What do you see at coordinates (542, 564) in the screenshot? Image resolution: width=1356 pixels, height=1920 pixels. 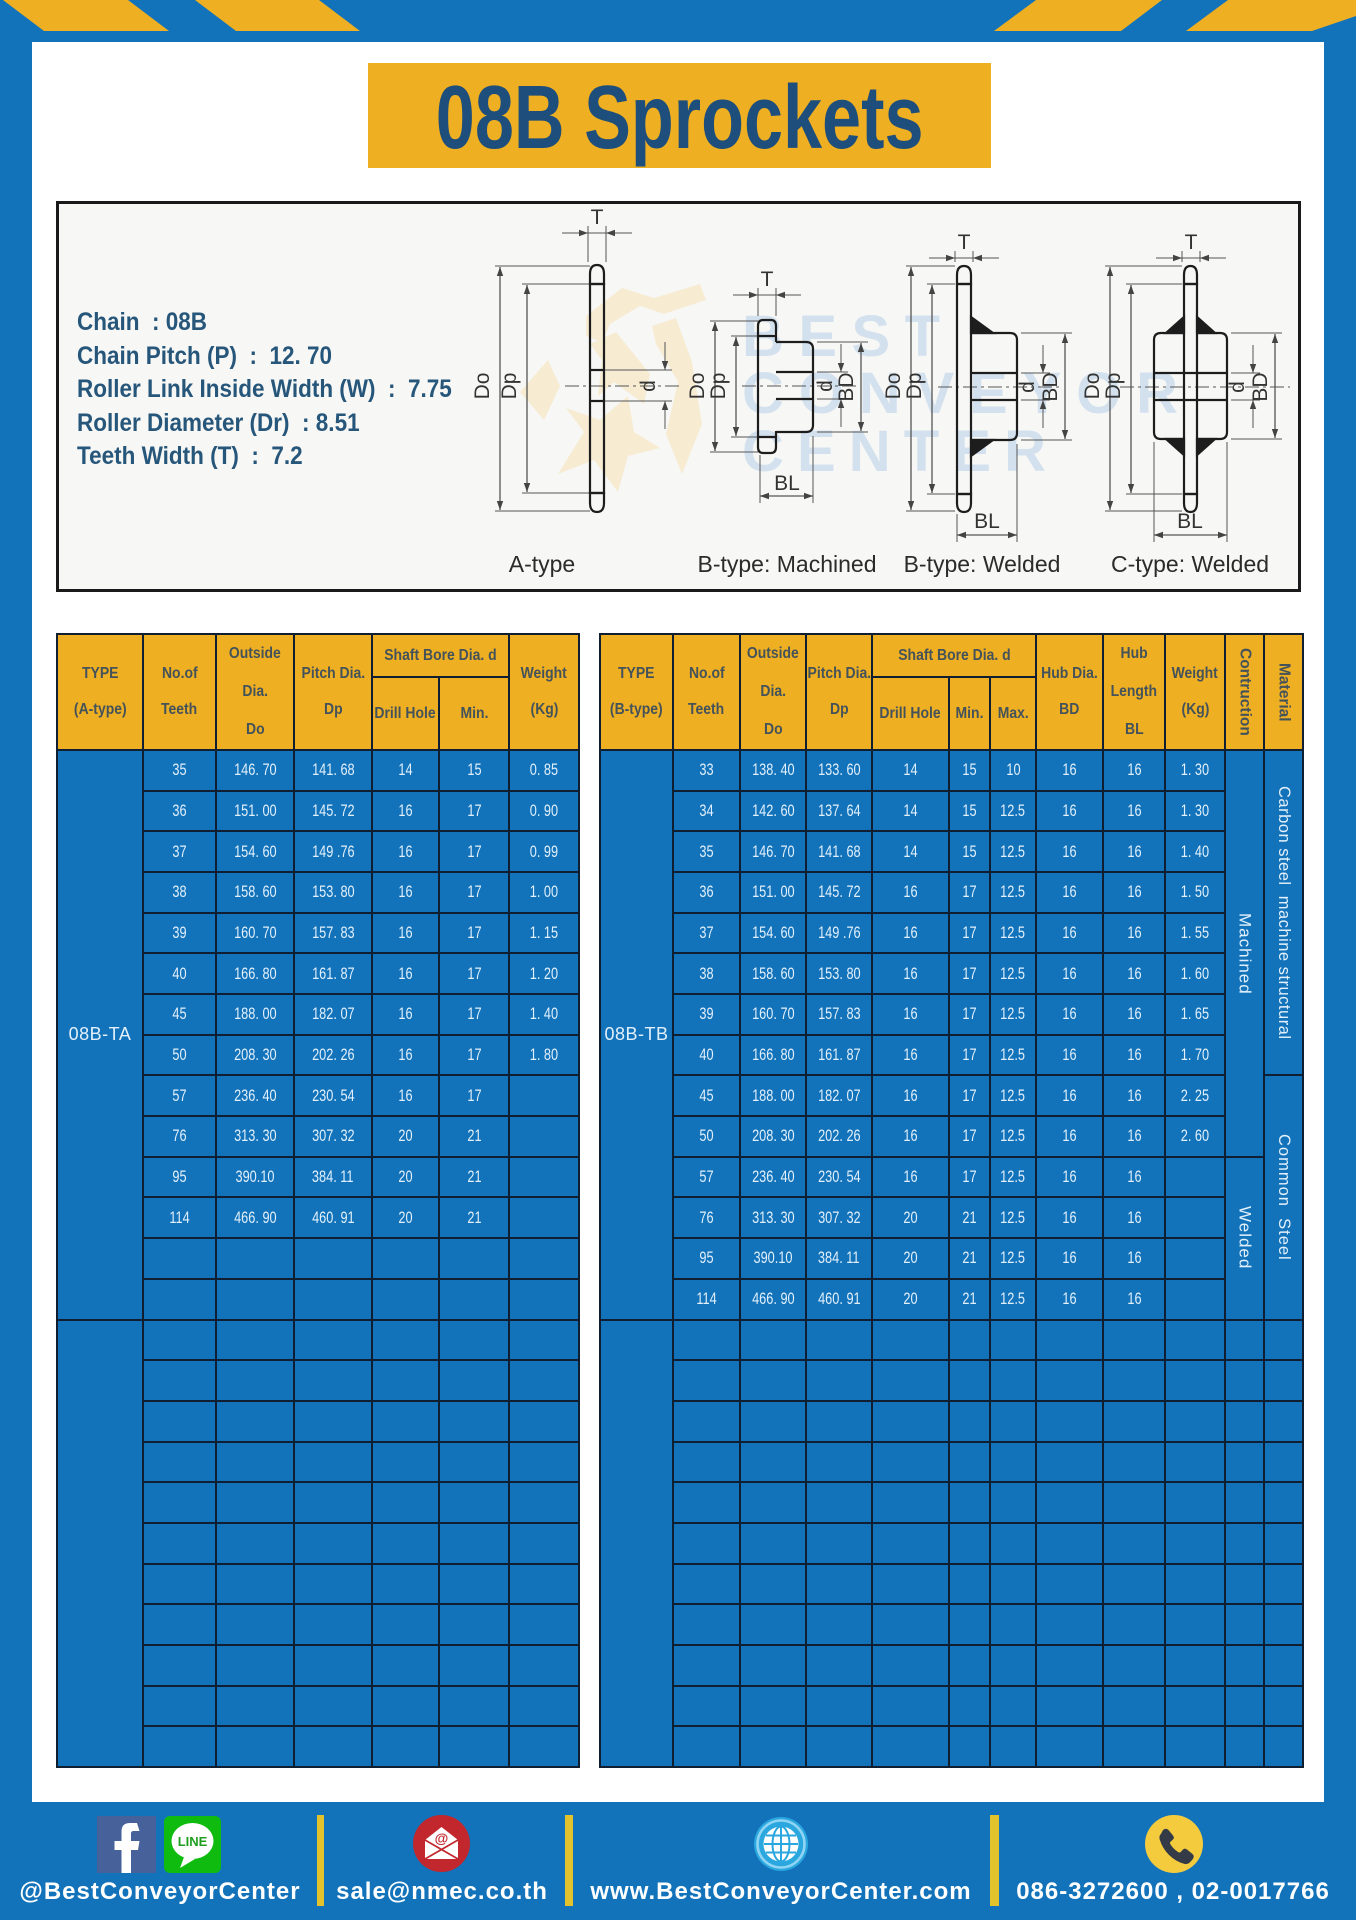 I see `svg-text: A-type` at bounding box center [542, 564].